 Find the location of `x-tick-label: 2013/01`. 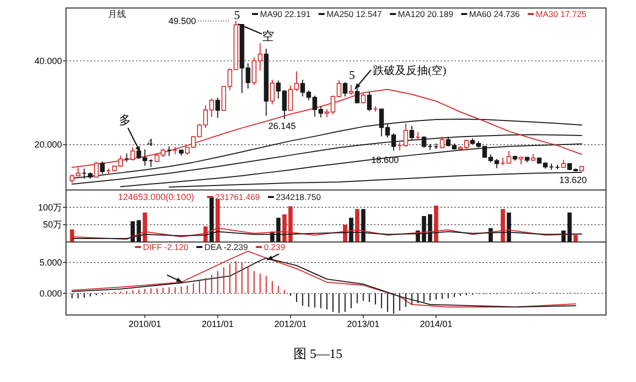

x-tick-label: 2013/01 is located at coordinates (363, 324).